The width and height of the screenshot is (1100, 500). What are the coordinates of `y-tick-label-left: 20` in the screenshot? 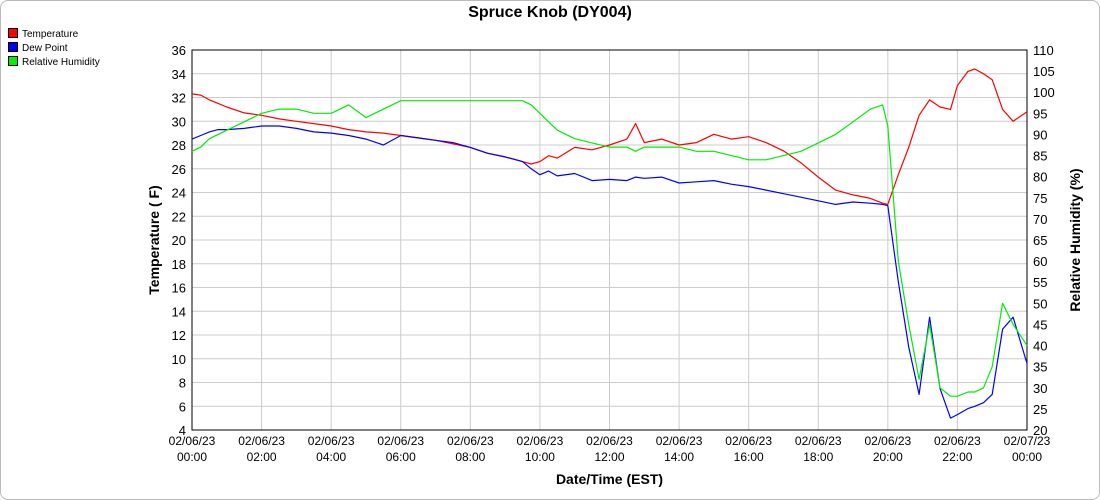 It's located at (179, 240).